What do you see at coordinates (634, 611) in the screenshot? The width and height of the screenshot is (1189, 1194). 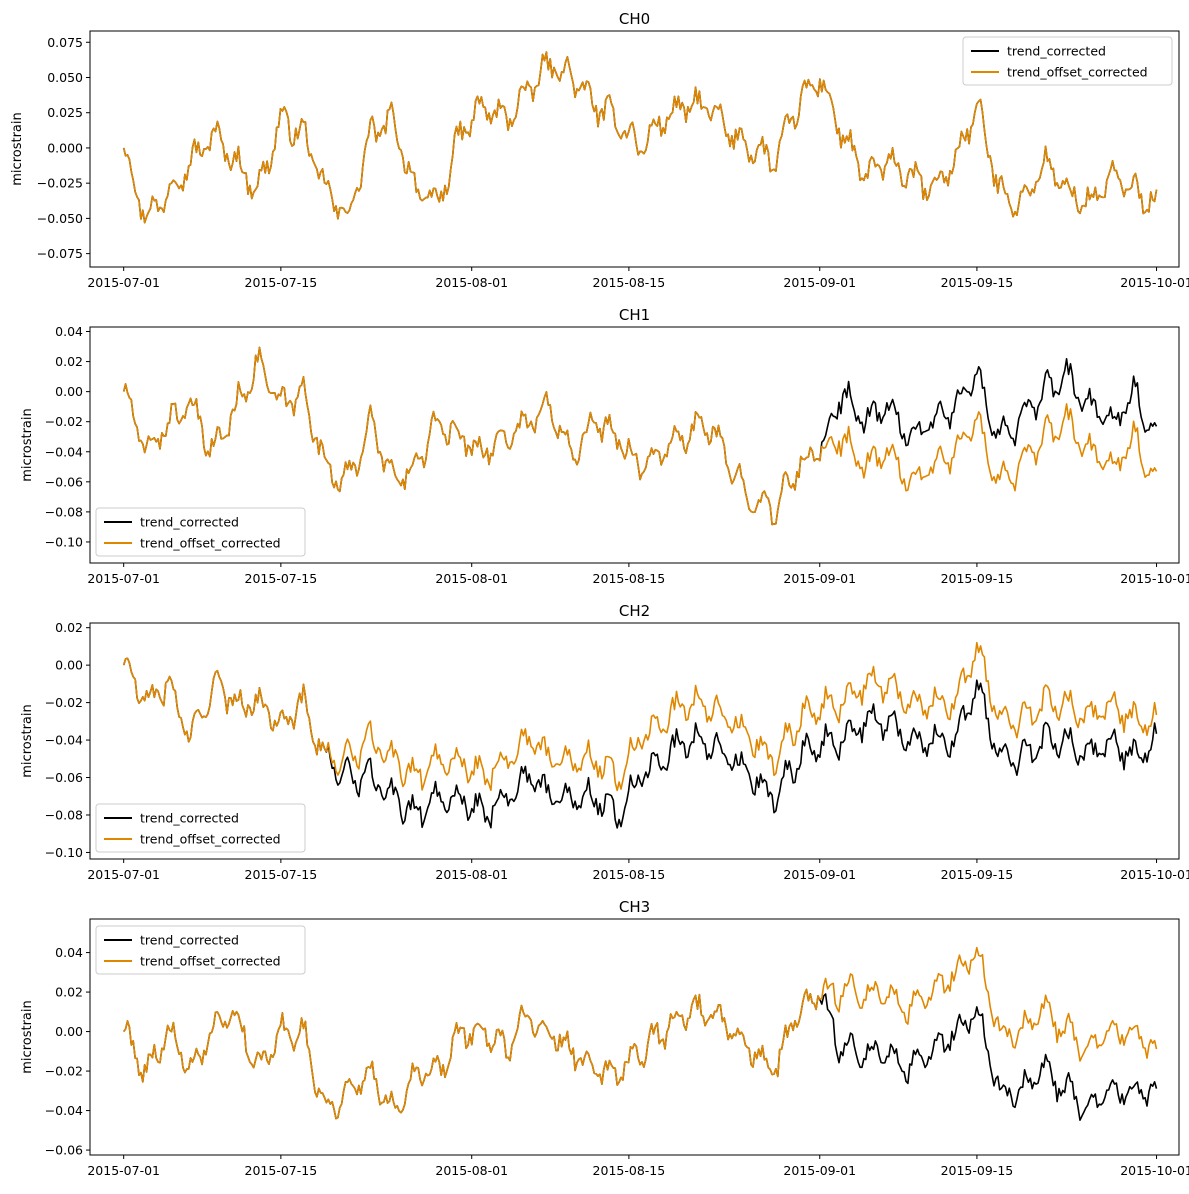 I see `chart-title: CH2` at bounding box center [634, 611].